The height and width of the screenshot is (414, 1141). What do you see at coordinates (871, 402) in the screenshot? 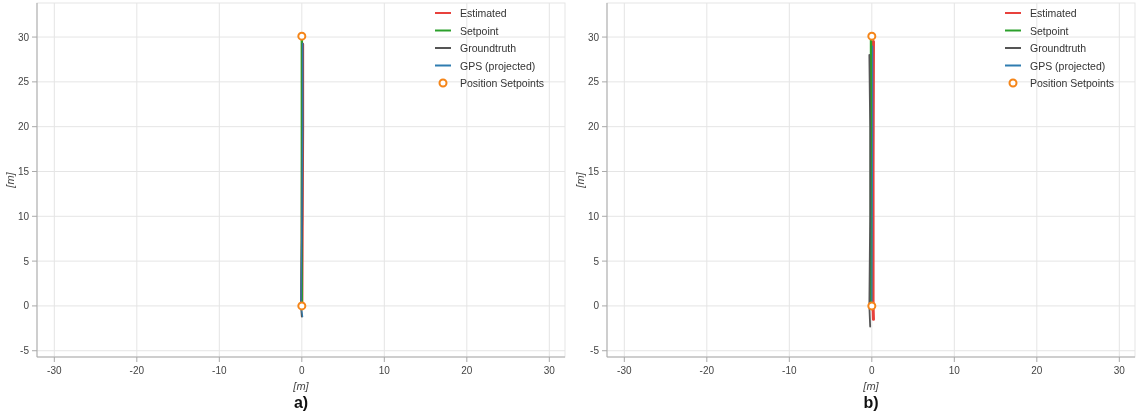
I see `text: b)` at bounding box center [871, 402].